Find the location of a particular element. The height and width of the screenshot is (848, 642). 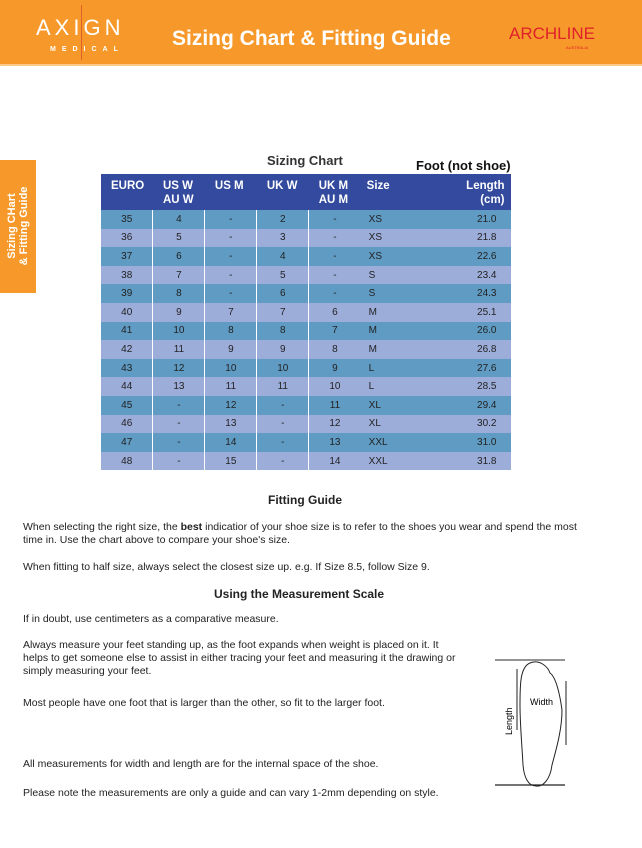

side-tab: Sizing CHart & Fitting Guide is located at coordinates (18, 226).